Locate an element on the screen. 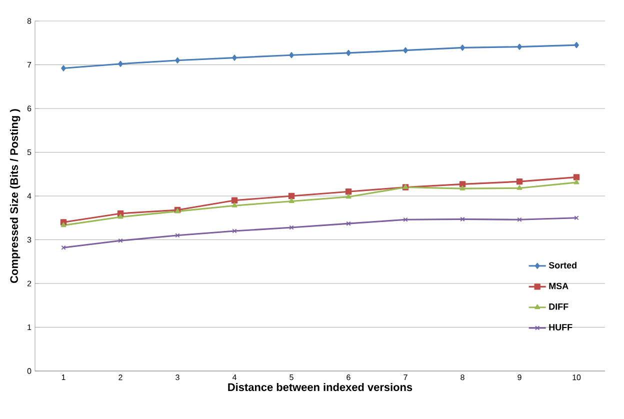 Image resolution: width=624 pixels, height=419 pixels. legend-label: HUFF is located at coordinates (560, 327).